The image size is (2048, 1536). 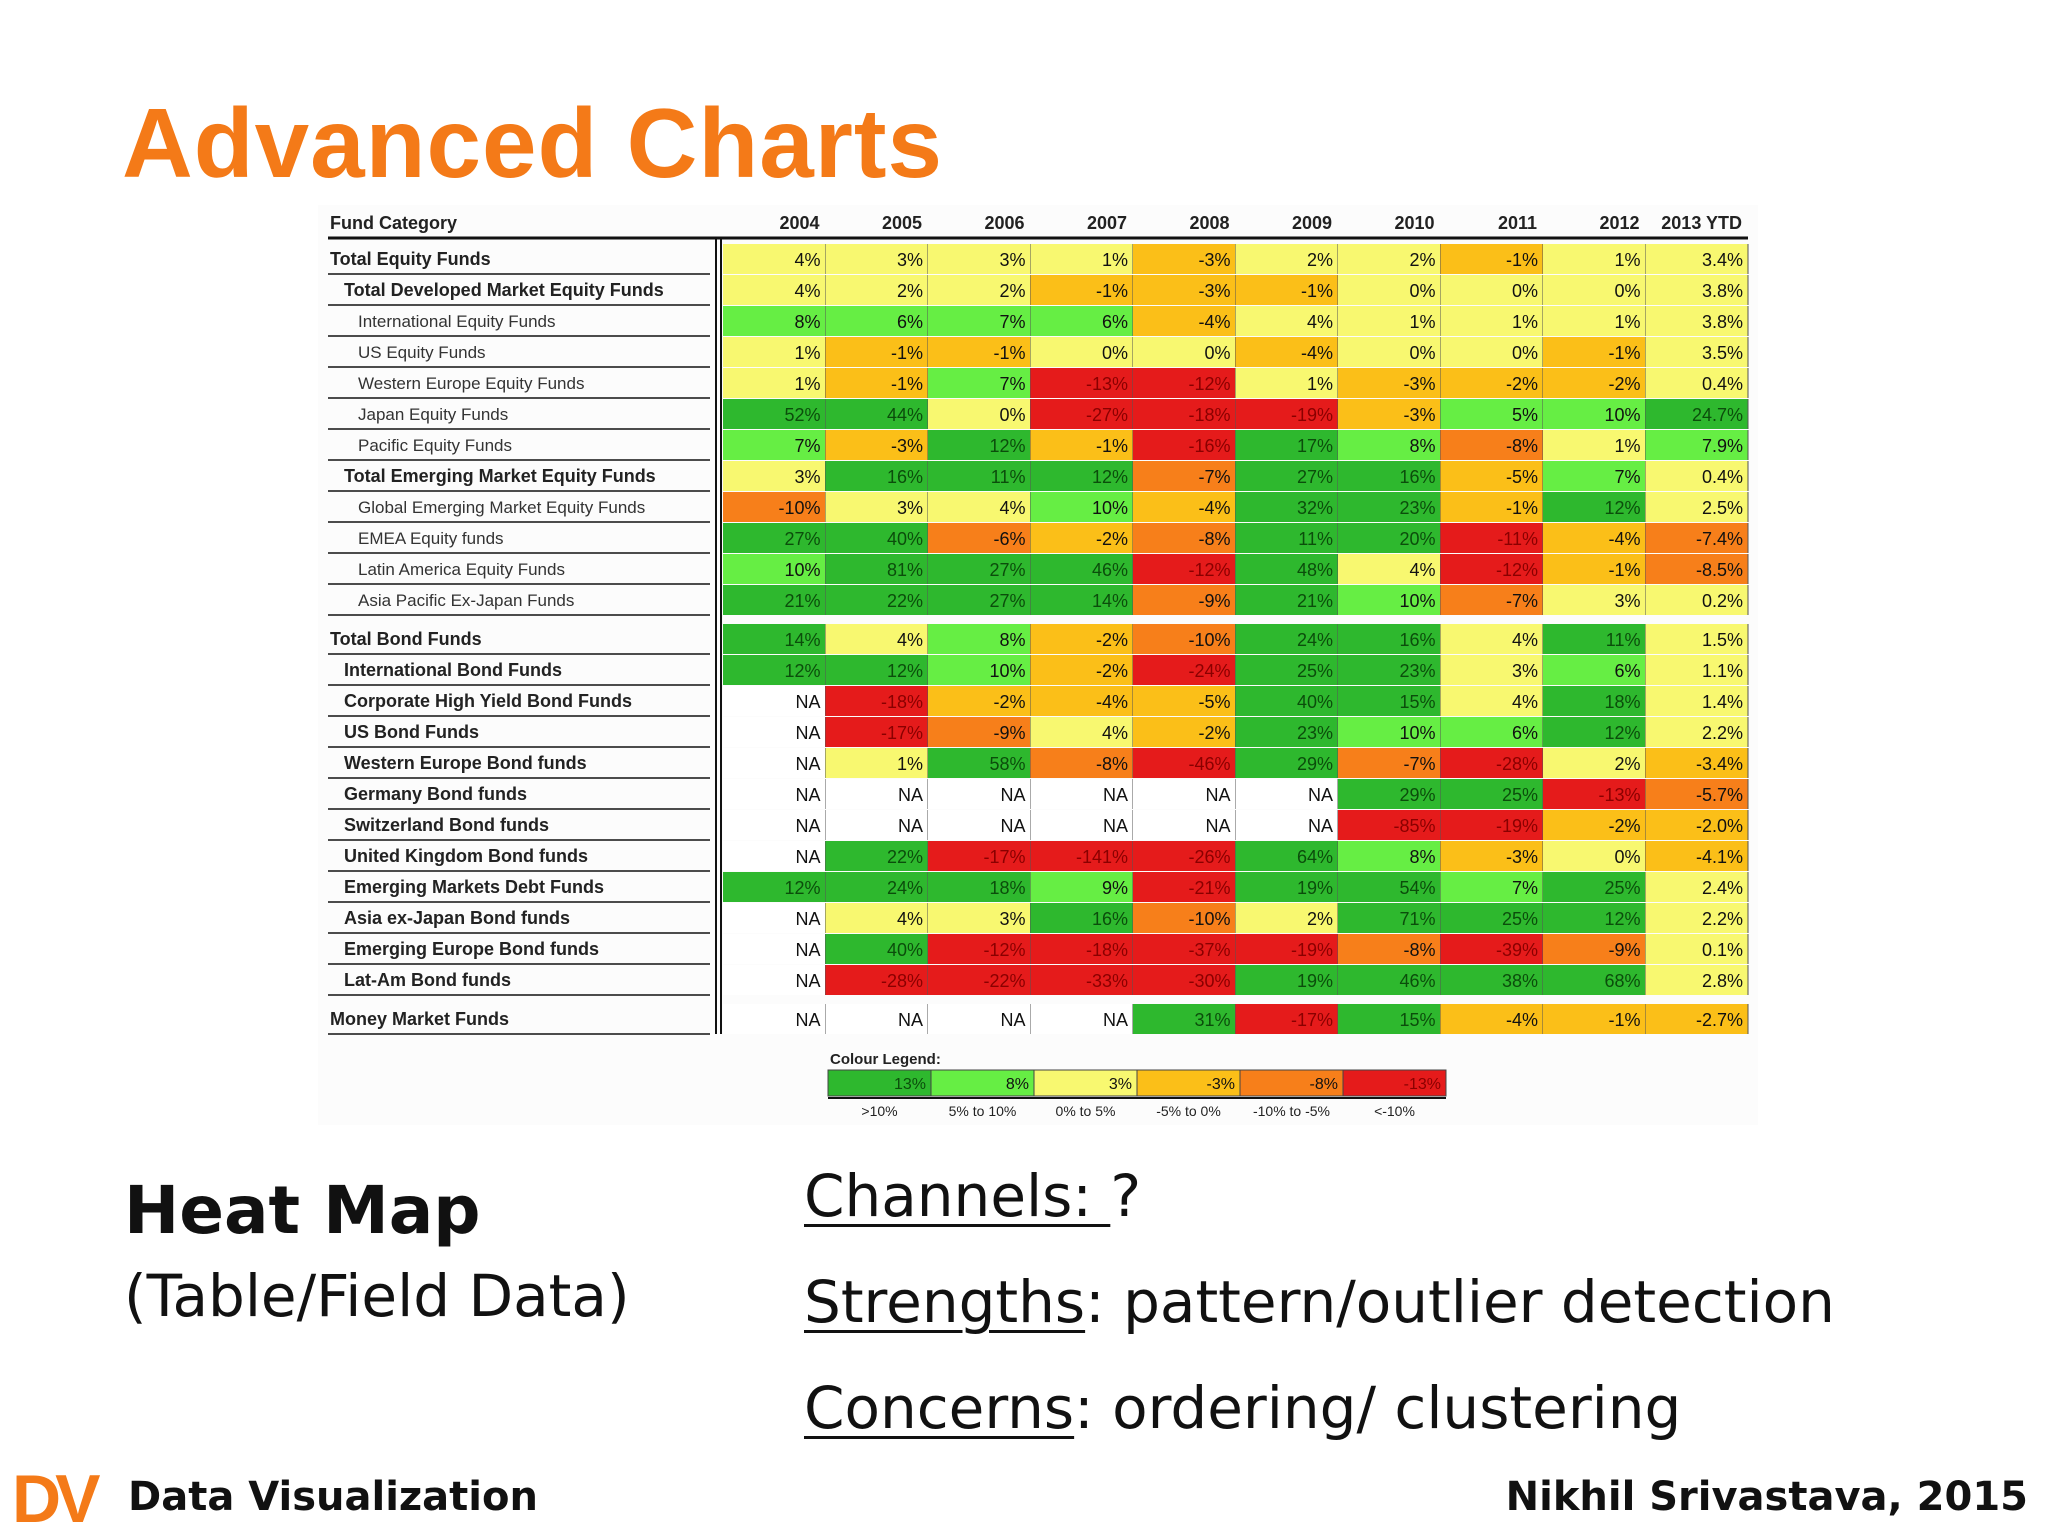 What do you see at coordinates (905, 570) in the screenshot?
I see `cell-value: 81%` at bounding box center [905, 570].